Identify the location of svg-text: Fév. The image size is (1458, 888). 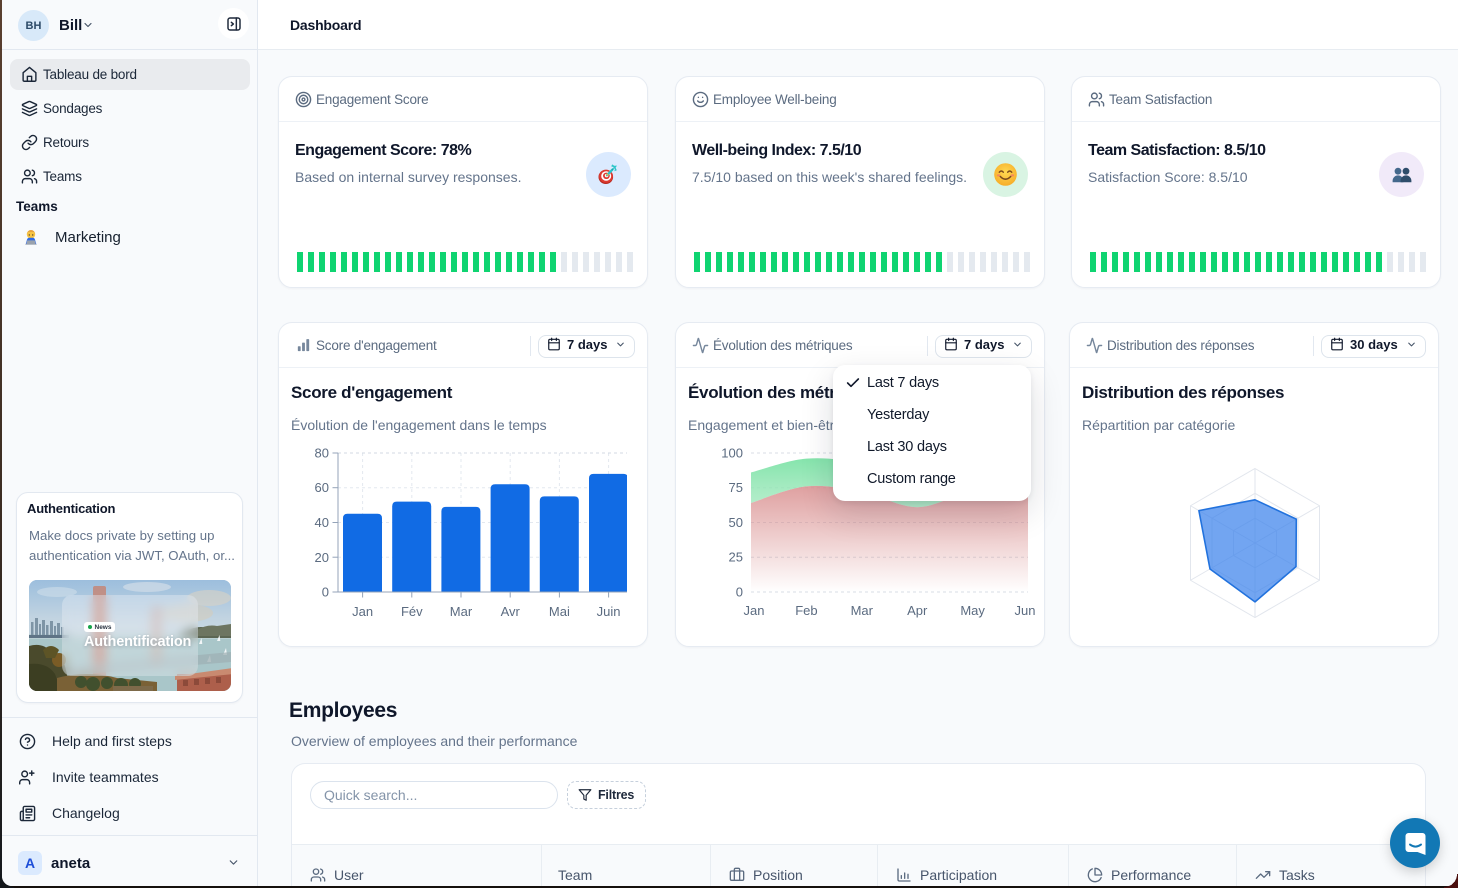
(412, 611).